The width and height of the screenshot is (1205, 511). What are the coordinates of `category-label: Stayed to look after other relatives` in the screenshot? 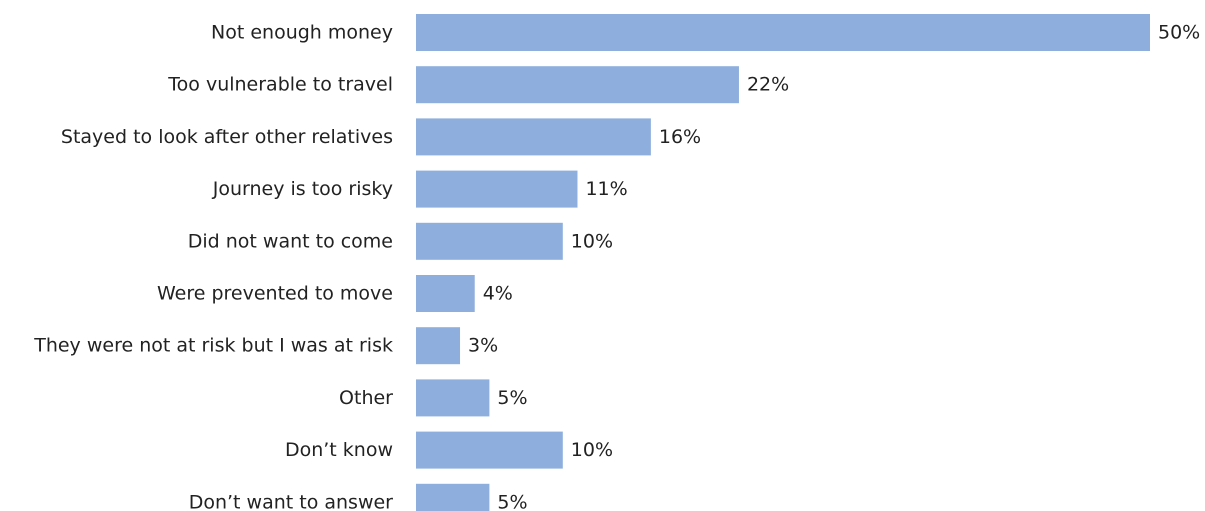 It's located at (227, 137).